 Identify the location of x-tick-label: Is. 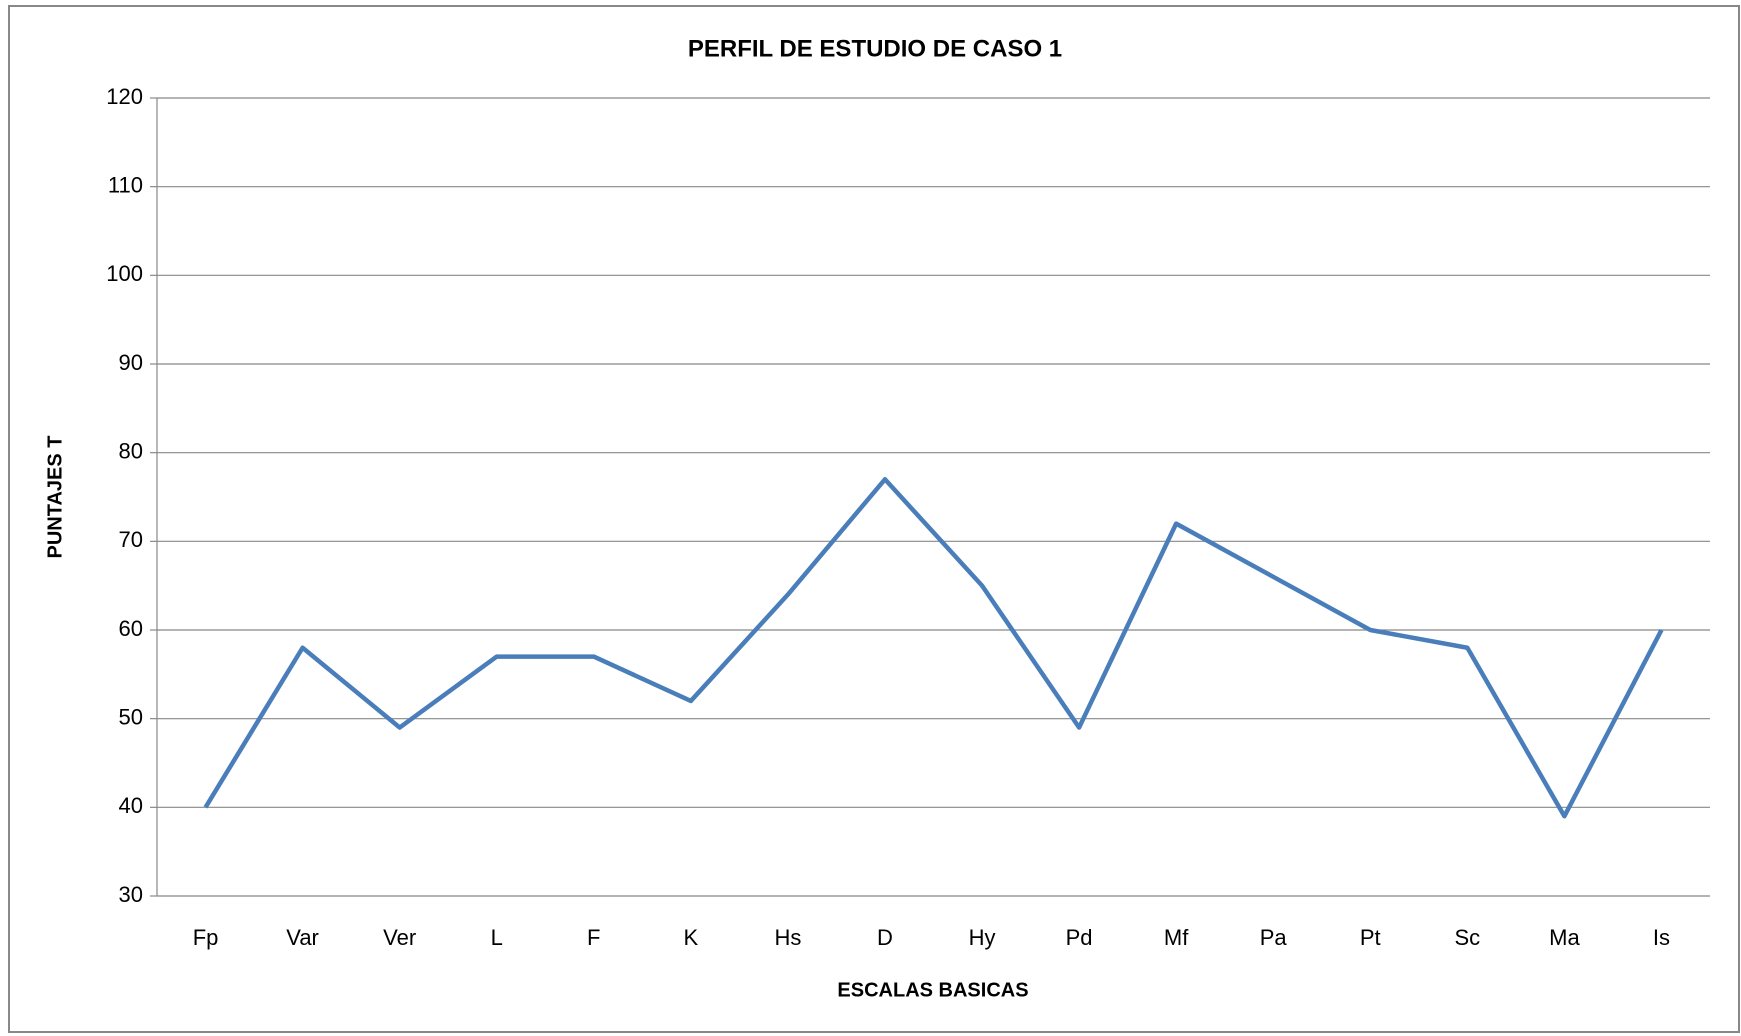
(1661, 937).